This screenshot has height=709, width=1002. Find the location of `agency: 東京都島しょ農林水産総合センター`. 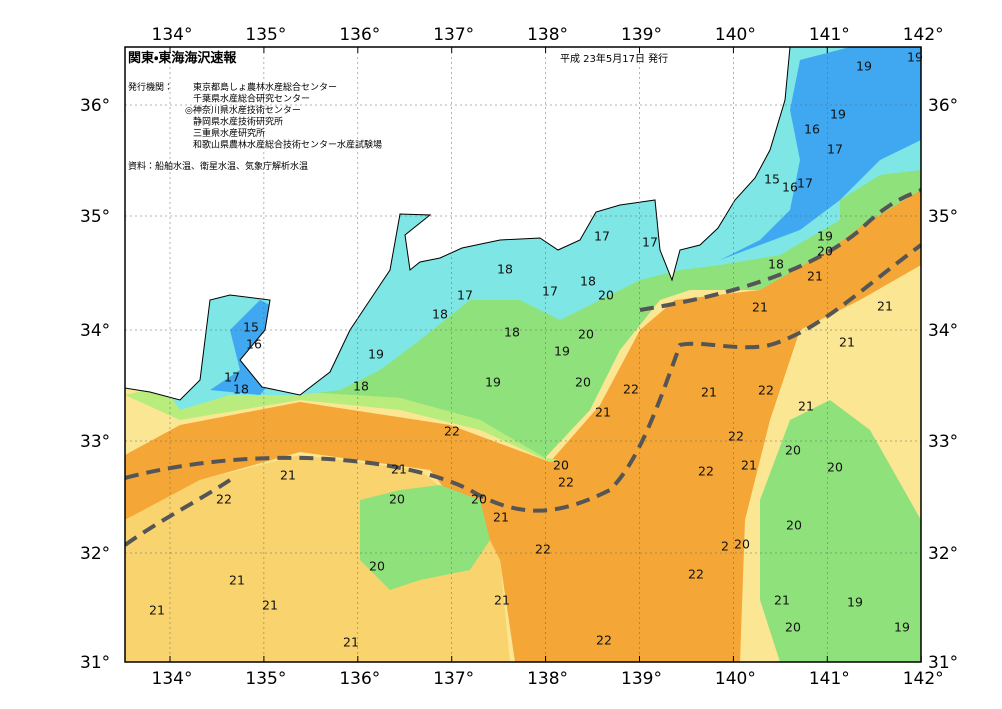

agency: 東京都島しょ農林水産総合センター is located at coordinates (265, 87).